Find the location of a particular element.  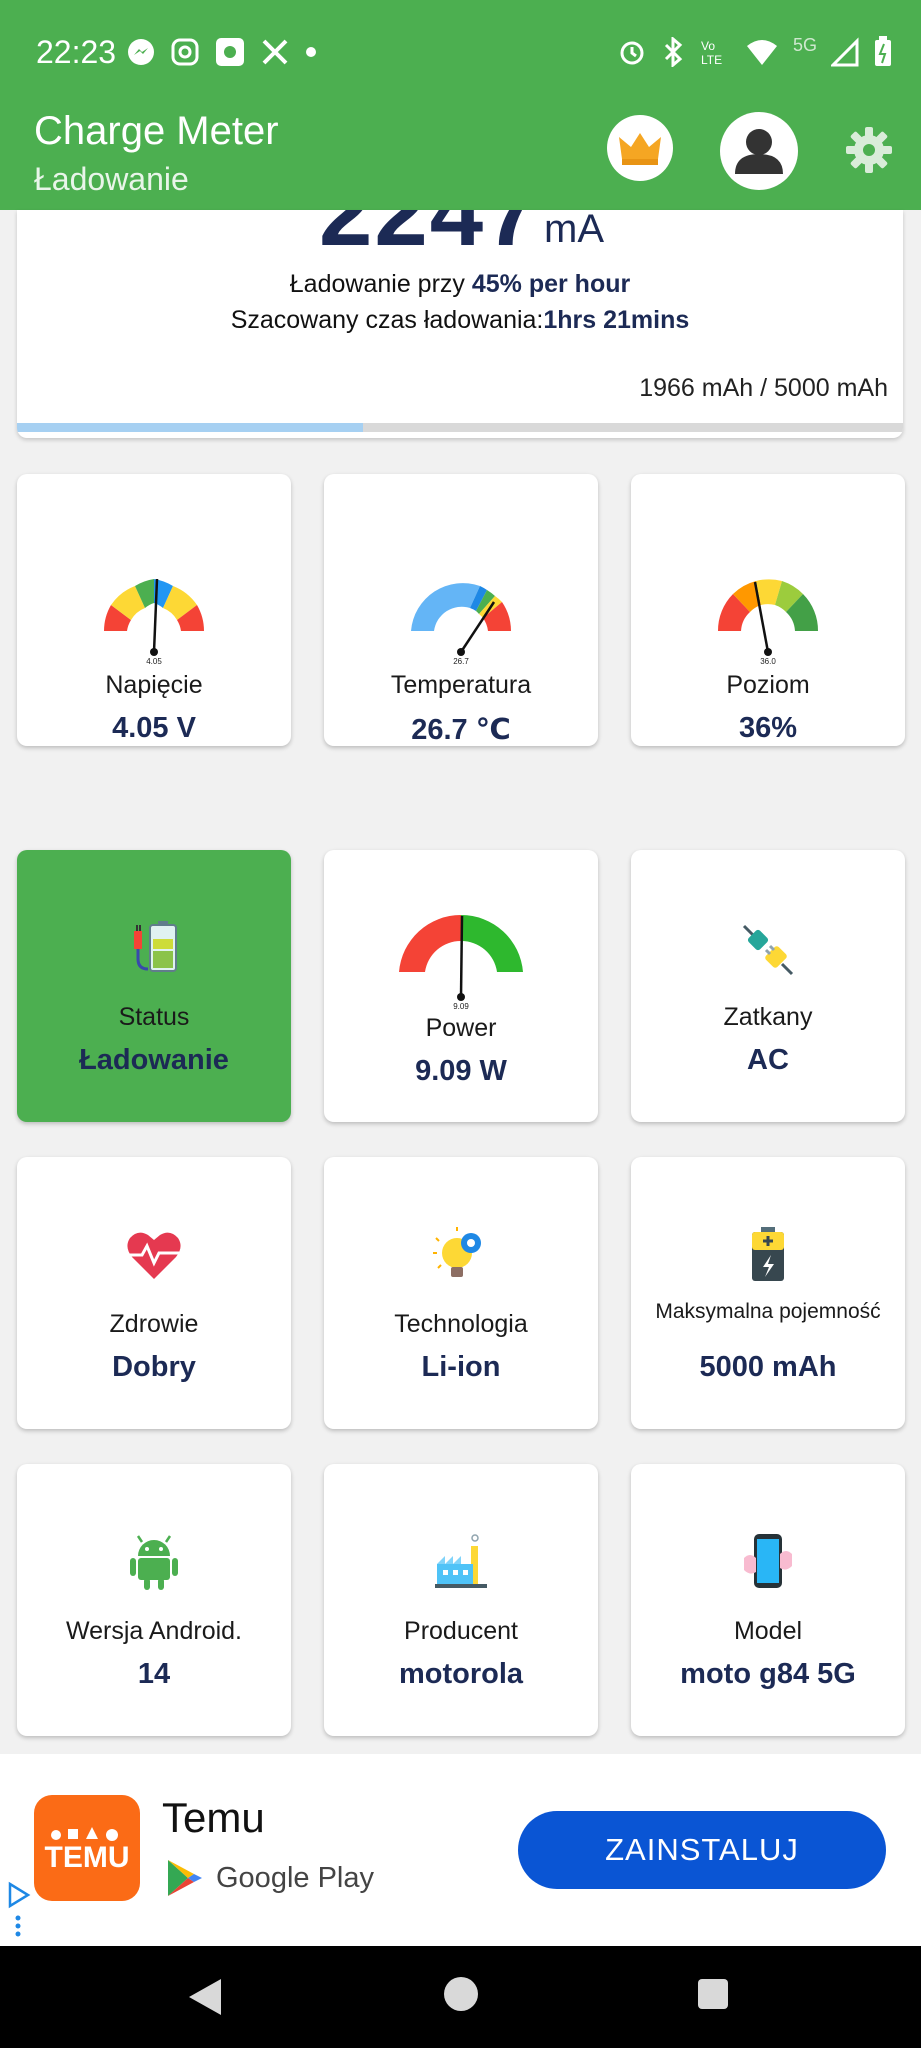

tile-level: 36.0 Poziom 36% is located at coordinates (768, 610).